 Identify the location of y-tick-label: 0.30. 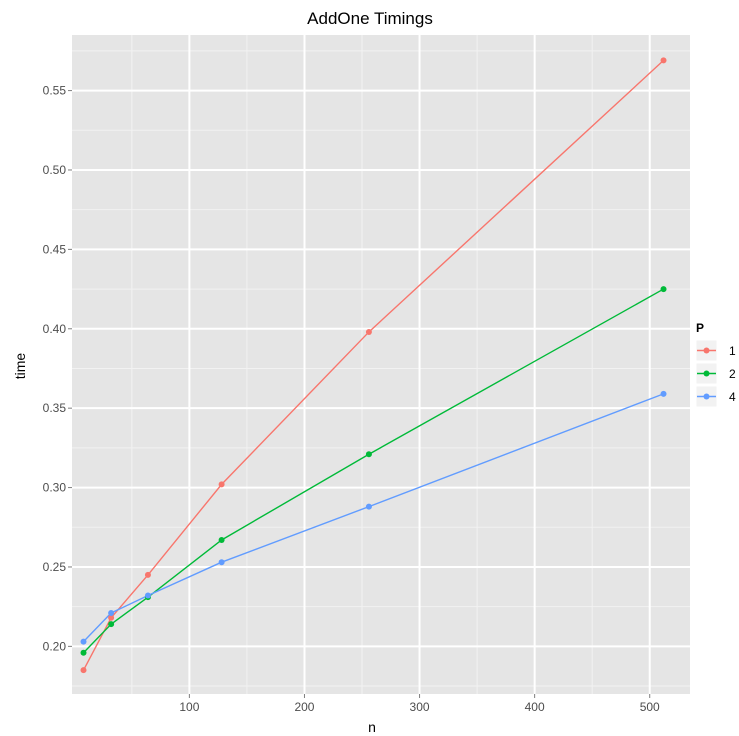
(55, 488).